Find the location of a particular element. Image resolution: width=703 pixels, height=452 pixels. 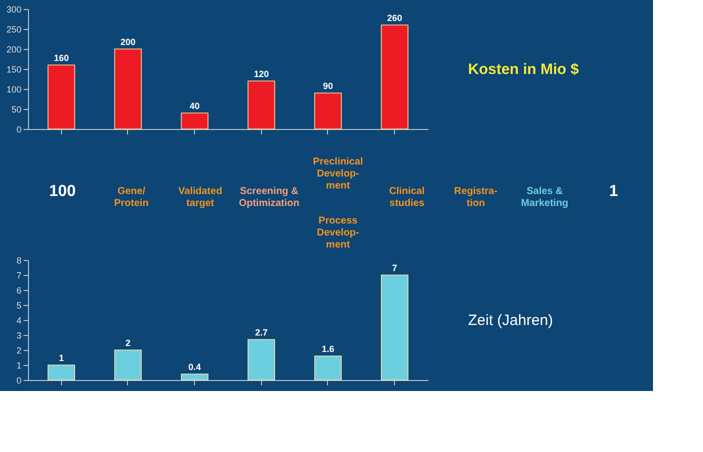

data-label: 120 is located at coordinates (261, 74).